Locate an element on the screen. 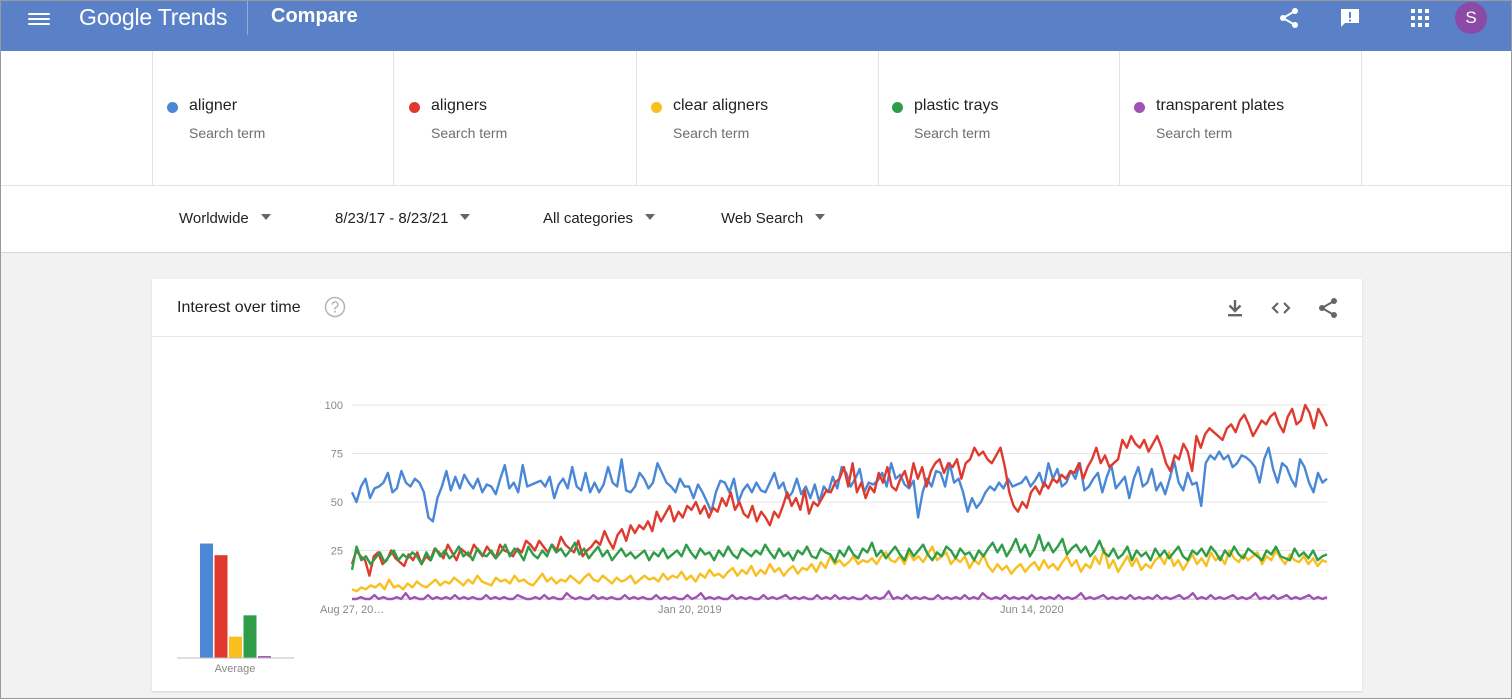 This screenshot has width=1512, height=699. top-app-bar: Google Trends Compare S is located at coordinates (756, 26).